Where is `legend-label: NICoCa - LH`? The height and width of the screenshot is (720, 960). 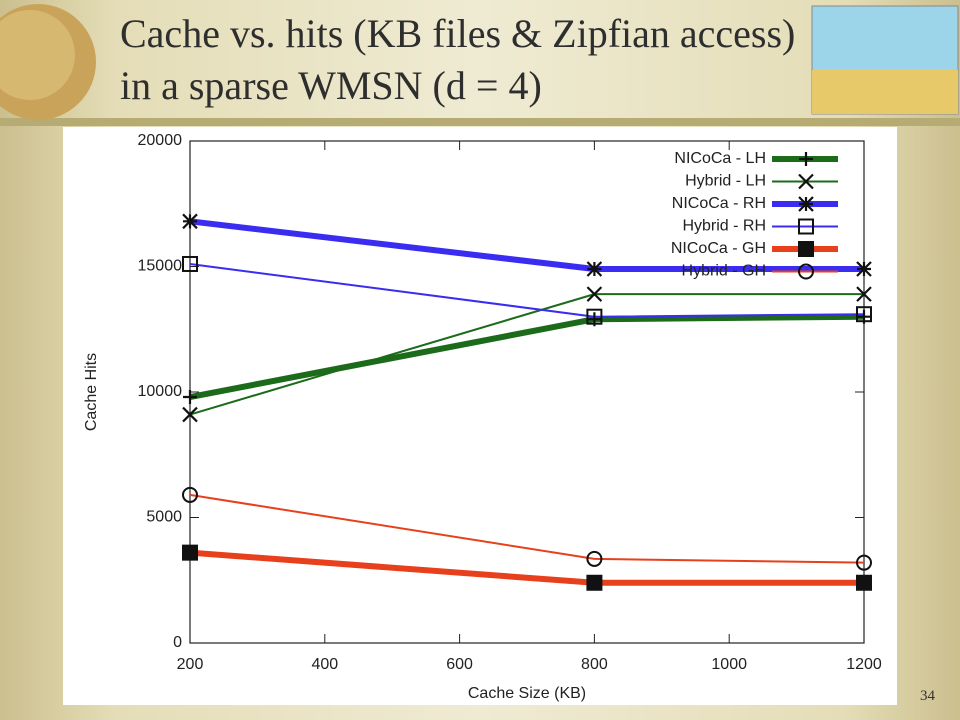 legend-label: NICoCa - LH is located at coordinates (720, 158).